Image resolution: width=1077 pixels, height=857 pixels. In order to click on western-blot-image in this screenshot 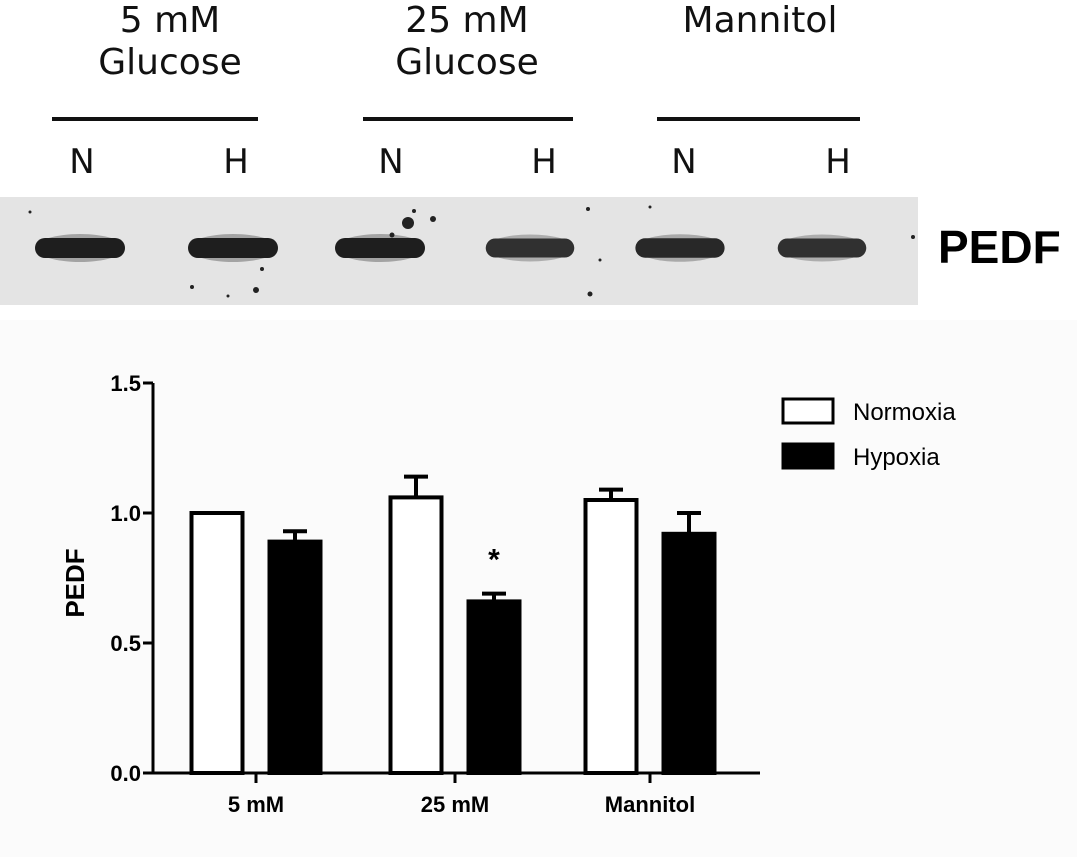, I will do `click(459, 251)`.